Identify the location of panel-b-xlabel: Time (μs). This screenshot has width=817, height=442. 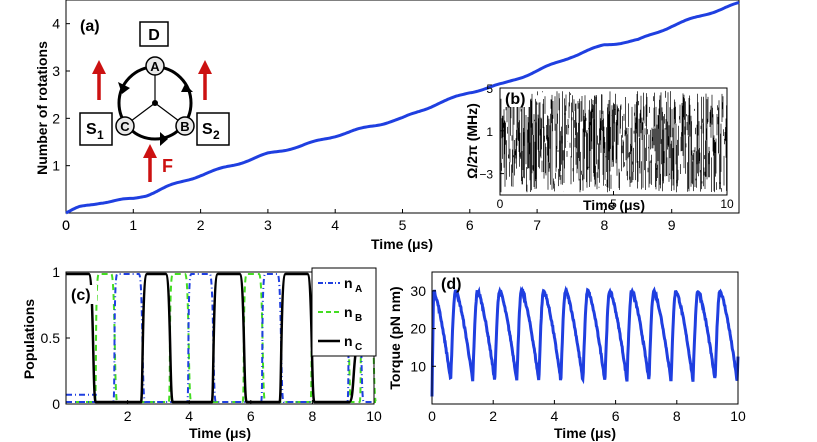
(614, 205).